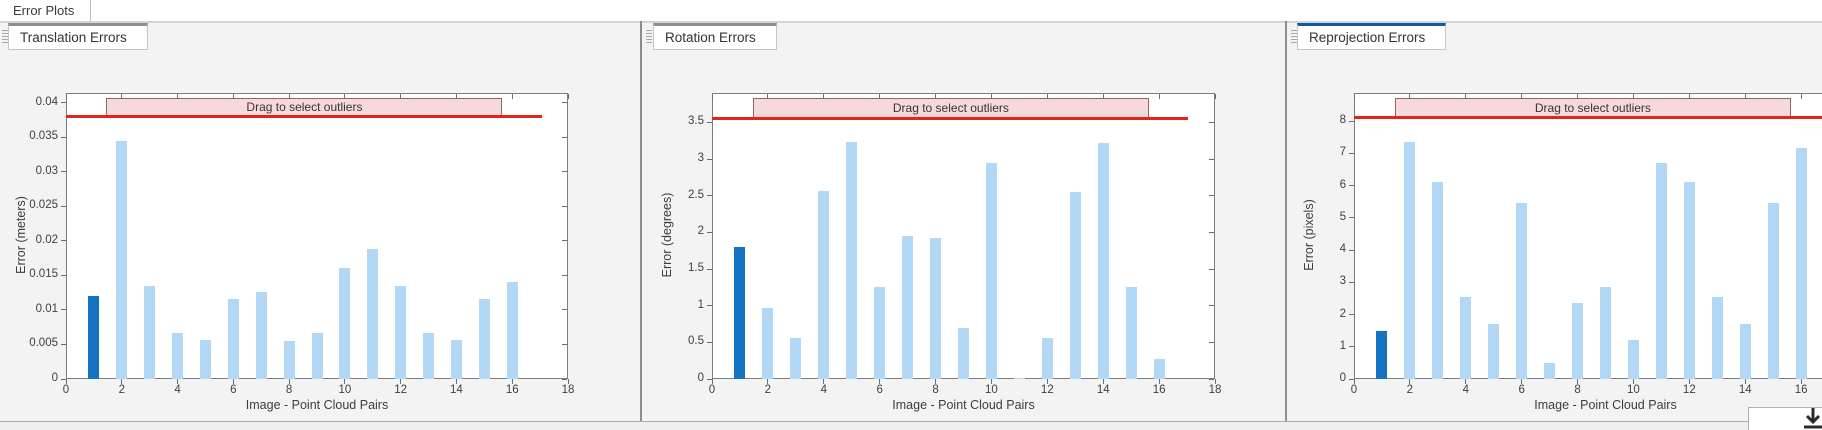  What do you see at coordinates (715, 36) in the screenshot?
I see `tab-rotation-errors: Rotation Errors` at bounding box center [715, 36].